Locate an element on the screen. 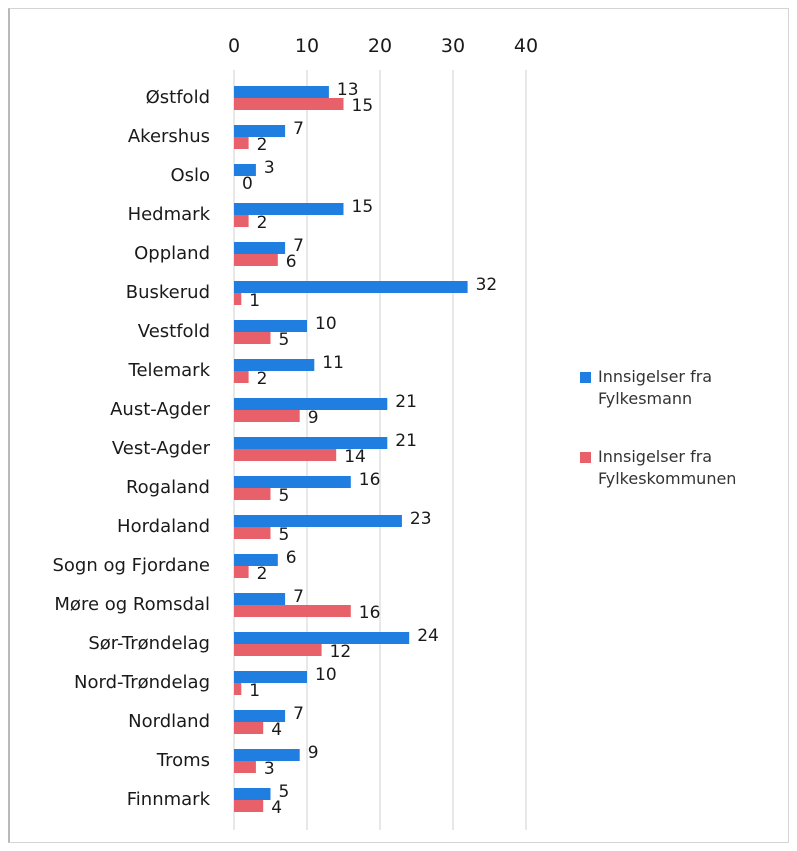 The image size is (797, 851). category-label: Møre og Romsdal is located at coordinates (132, 604).